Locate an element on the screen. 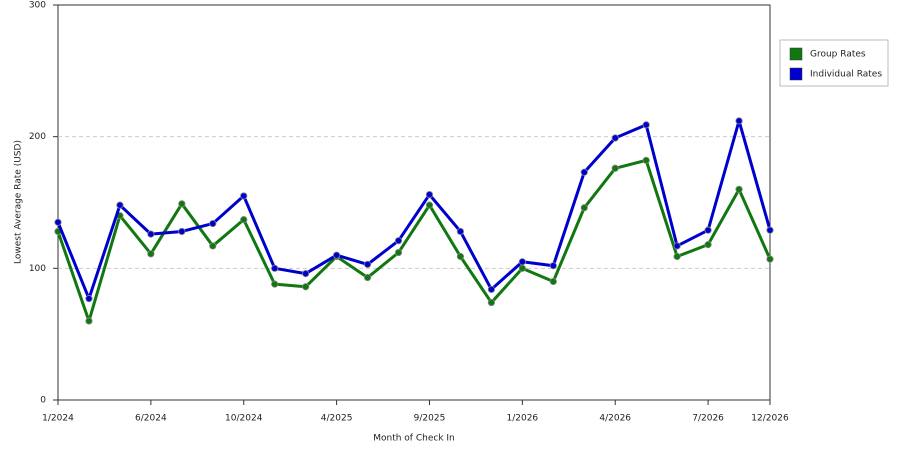  x-tick-label: 10/2024 is located at coordinates (244, 419).